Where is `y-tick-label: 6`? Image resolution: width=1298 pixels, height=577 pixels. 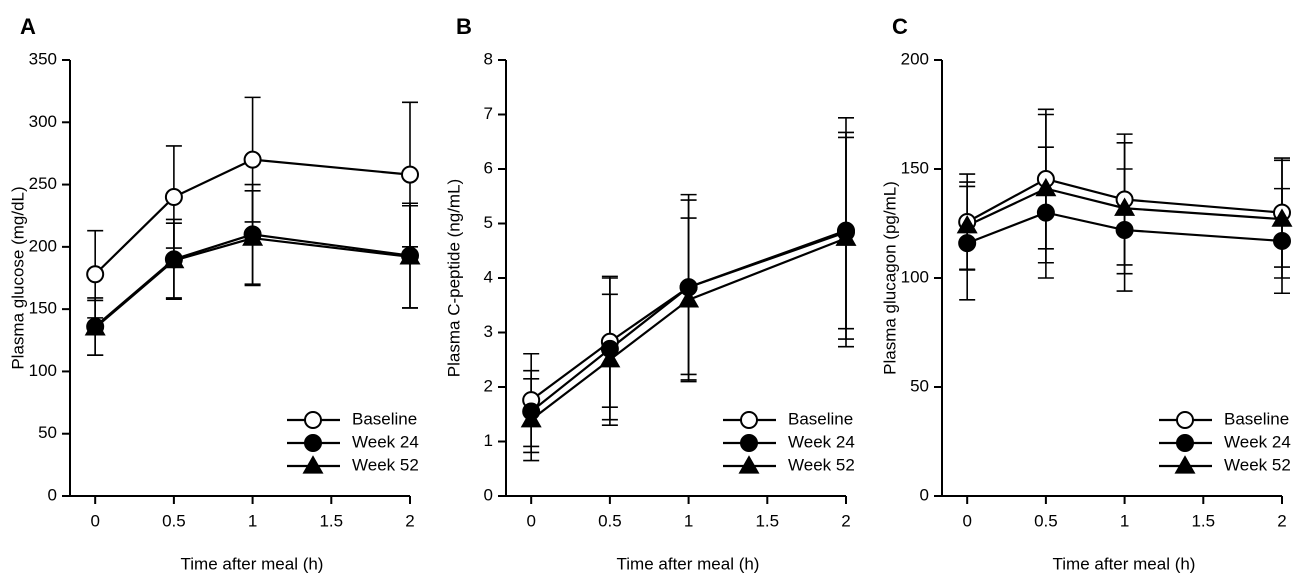
y-tick-label: 6 is located at coordinates (488, 167).